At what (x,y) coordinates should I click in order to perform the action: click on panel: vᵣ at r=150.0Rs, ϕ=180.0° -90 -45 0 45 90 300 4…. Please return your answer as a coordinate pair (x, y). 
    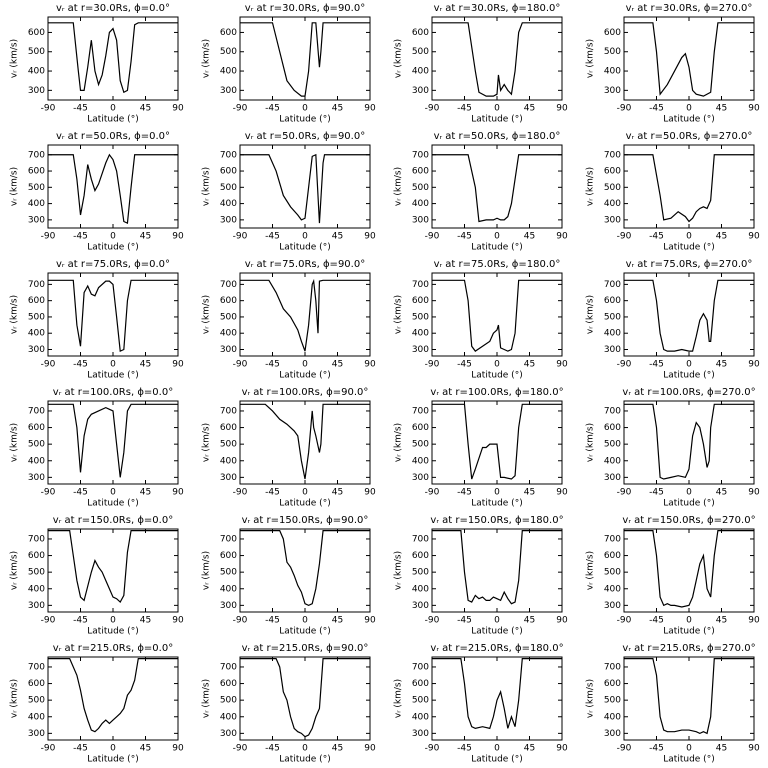
    Looking at the image, I should click on (481, 576).